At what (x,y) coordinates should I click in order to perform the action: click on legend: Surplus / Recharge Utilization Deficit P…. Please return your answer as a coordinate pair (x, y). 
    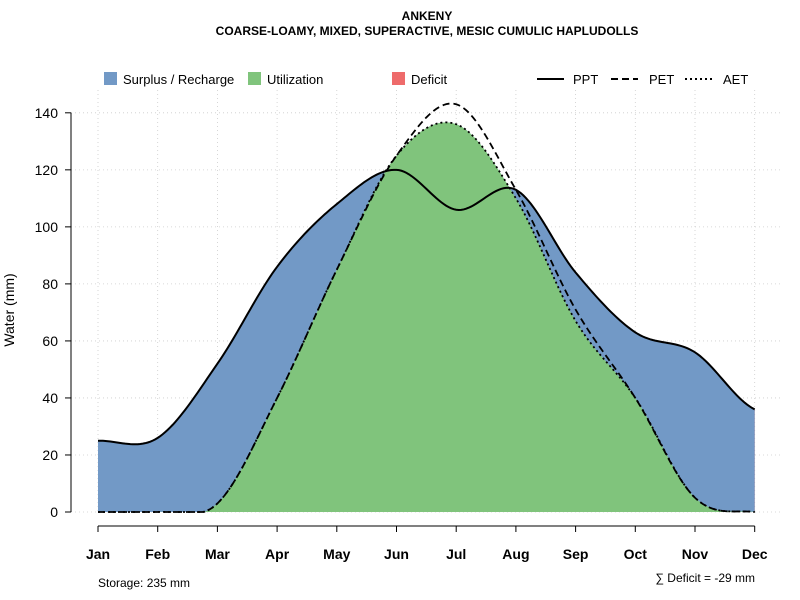
    Looking at the image, I should click on (426, 79).